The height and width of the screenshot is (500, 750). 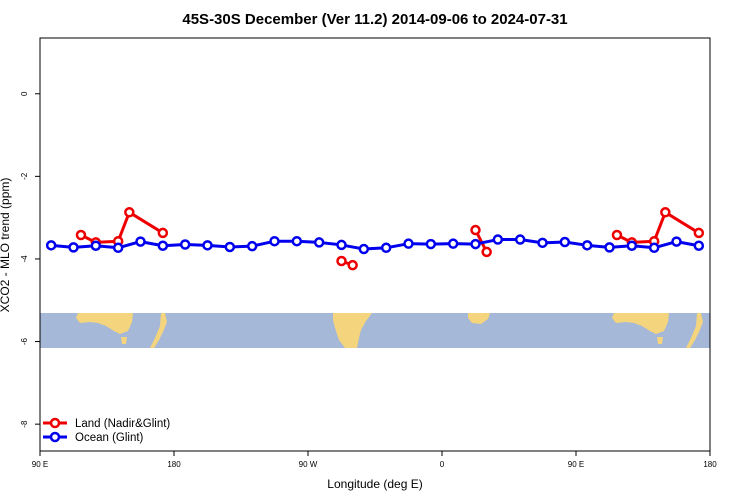 I want to click on x-axis-label: Longitude (deg E), so click(x=374, y=484).